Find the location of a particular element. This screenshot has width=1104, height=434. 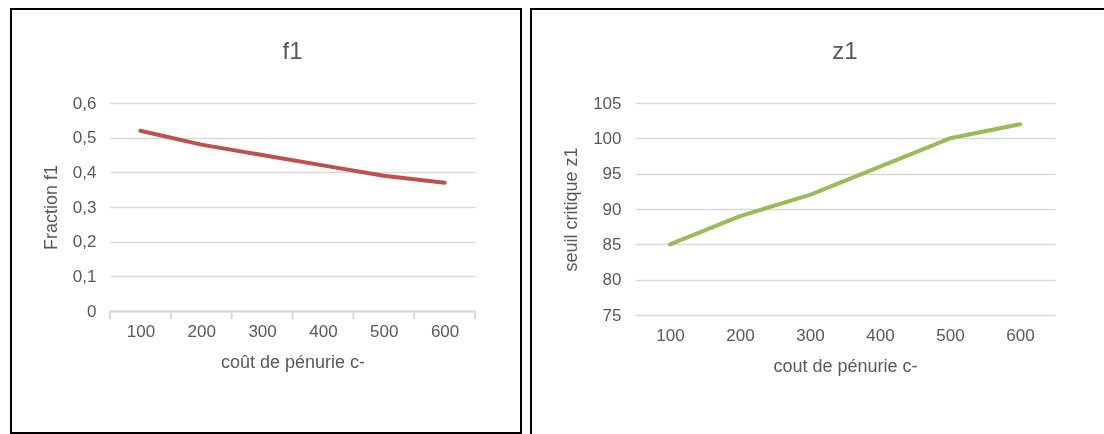

chart-title: f1 is located at coordinates (292, 50).